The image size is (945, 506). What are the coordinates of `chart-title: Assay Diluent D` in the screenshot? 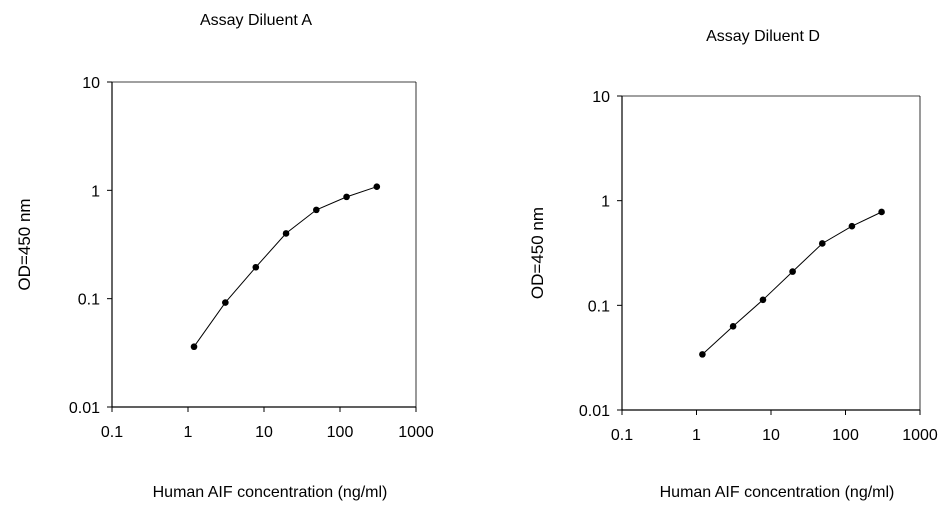 It's located at (763, 36).